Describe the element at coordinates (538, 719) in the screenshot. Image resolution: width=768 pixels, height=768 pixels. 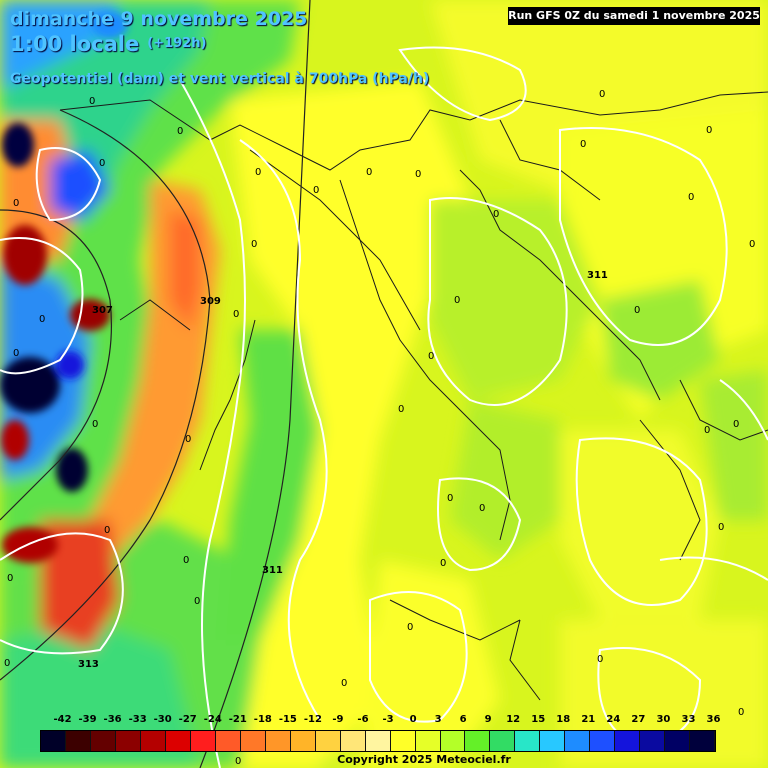
I see `legend-tick: 15` at that location.